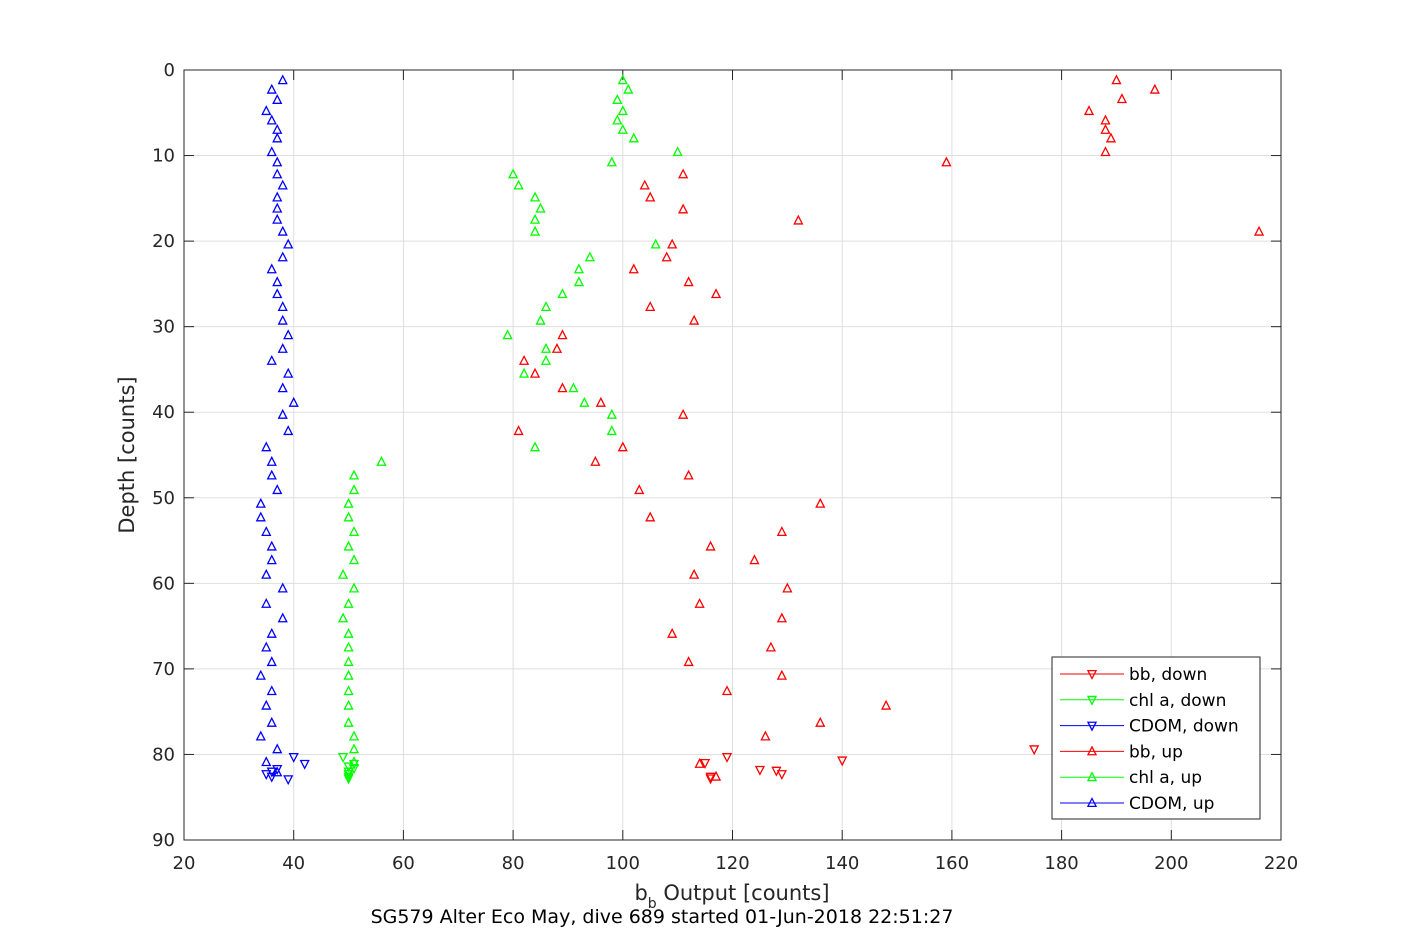 This screenshot has height=945, width=1417. I want to click on legend-label: bb, up, so click(1156, 752).